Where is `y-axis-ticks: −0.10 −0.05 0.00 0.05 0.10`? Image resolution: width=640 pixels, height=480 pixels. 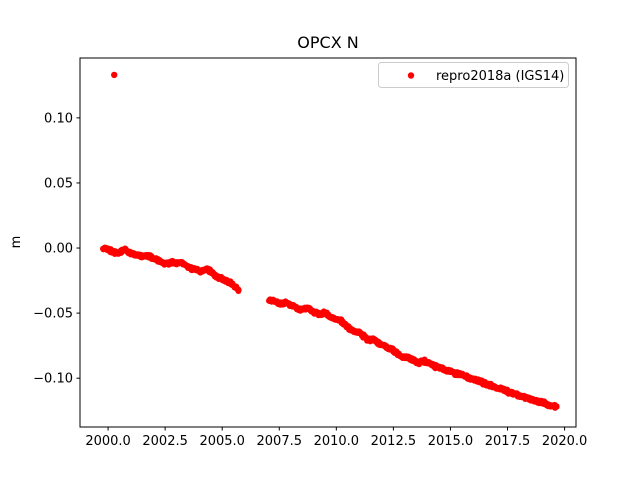 y-axis-ticks: −0.10 −0.05 0.00 0.05 0.10 is located at coordinates (56, 249).